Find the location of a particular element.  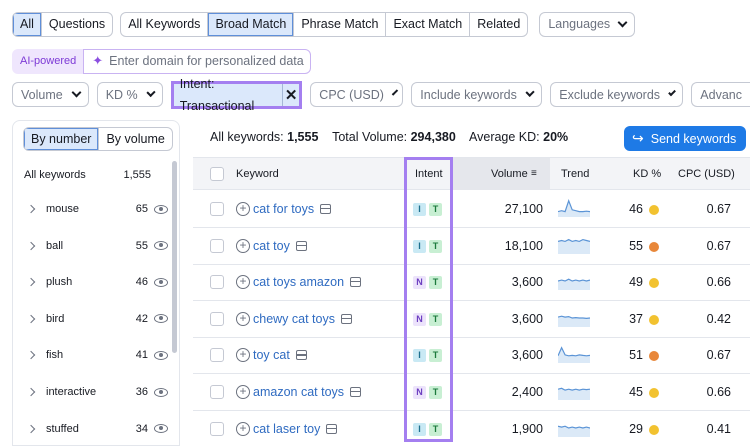

keyword-group-item: stuffed 34 is located at coordinates (96, 428).